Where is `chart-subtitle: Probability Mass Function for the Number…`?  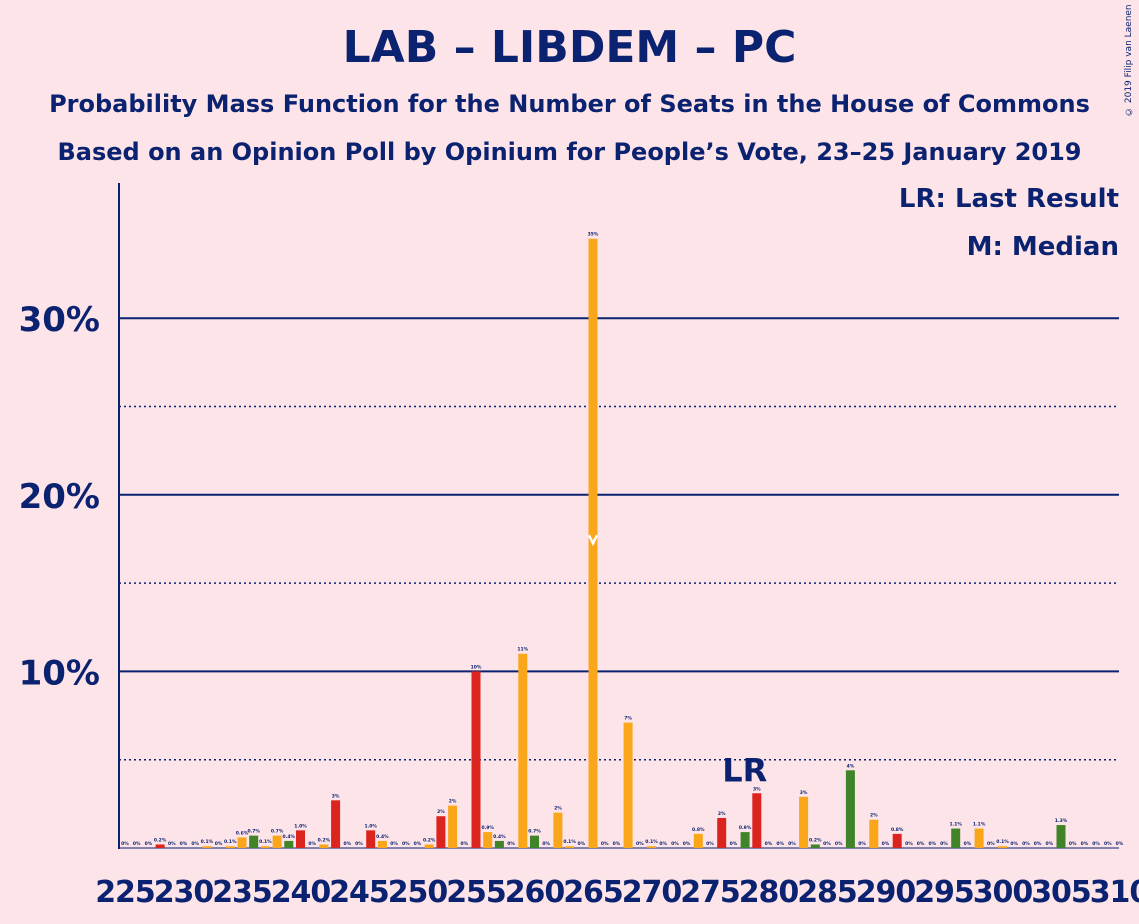
chart-subtitle: Probability Mass Function for the Number… is located at coordinates (569, 104).